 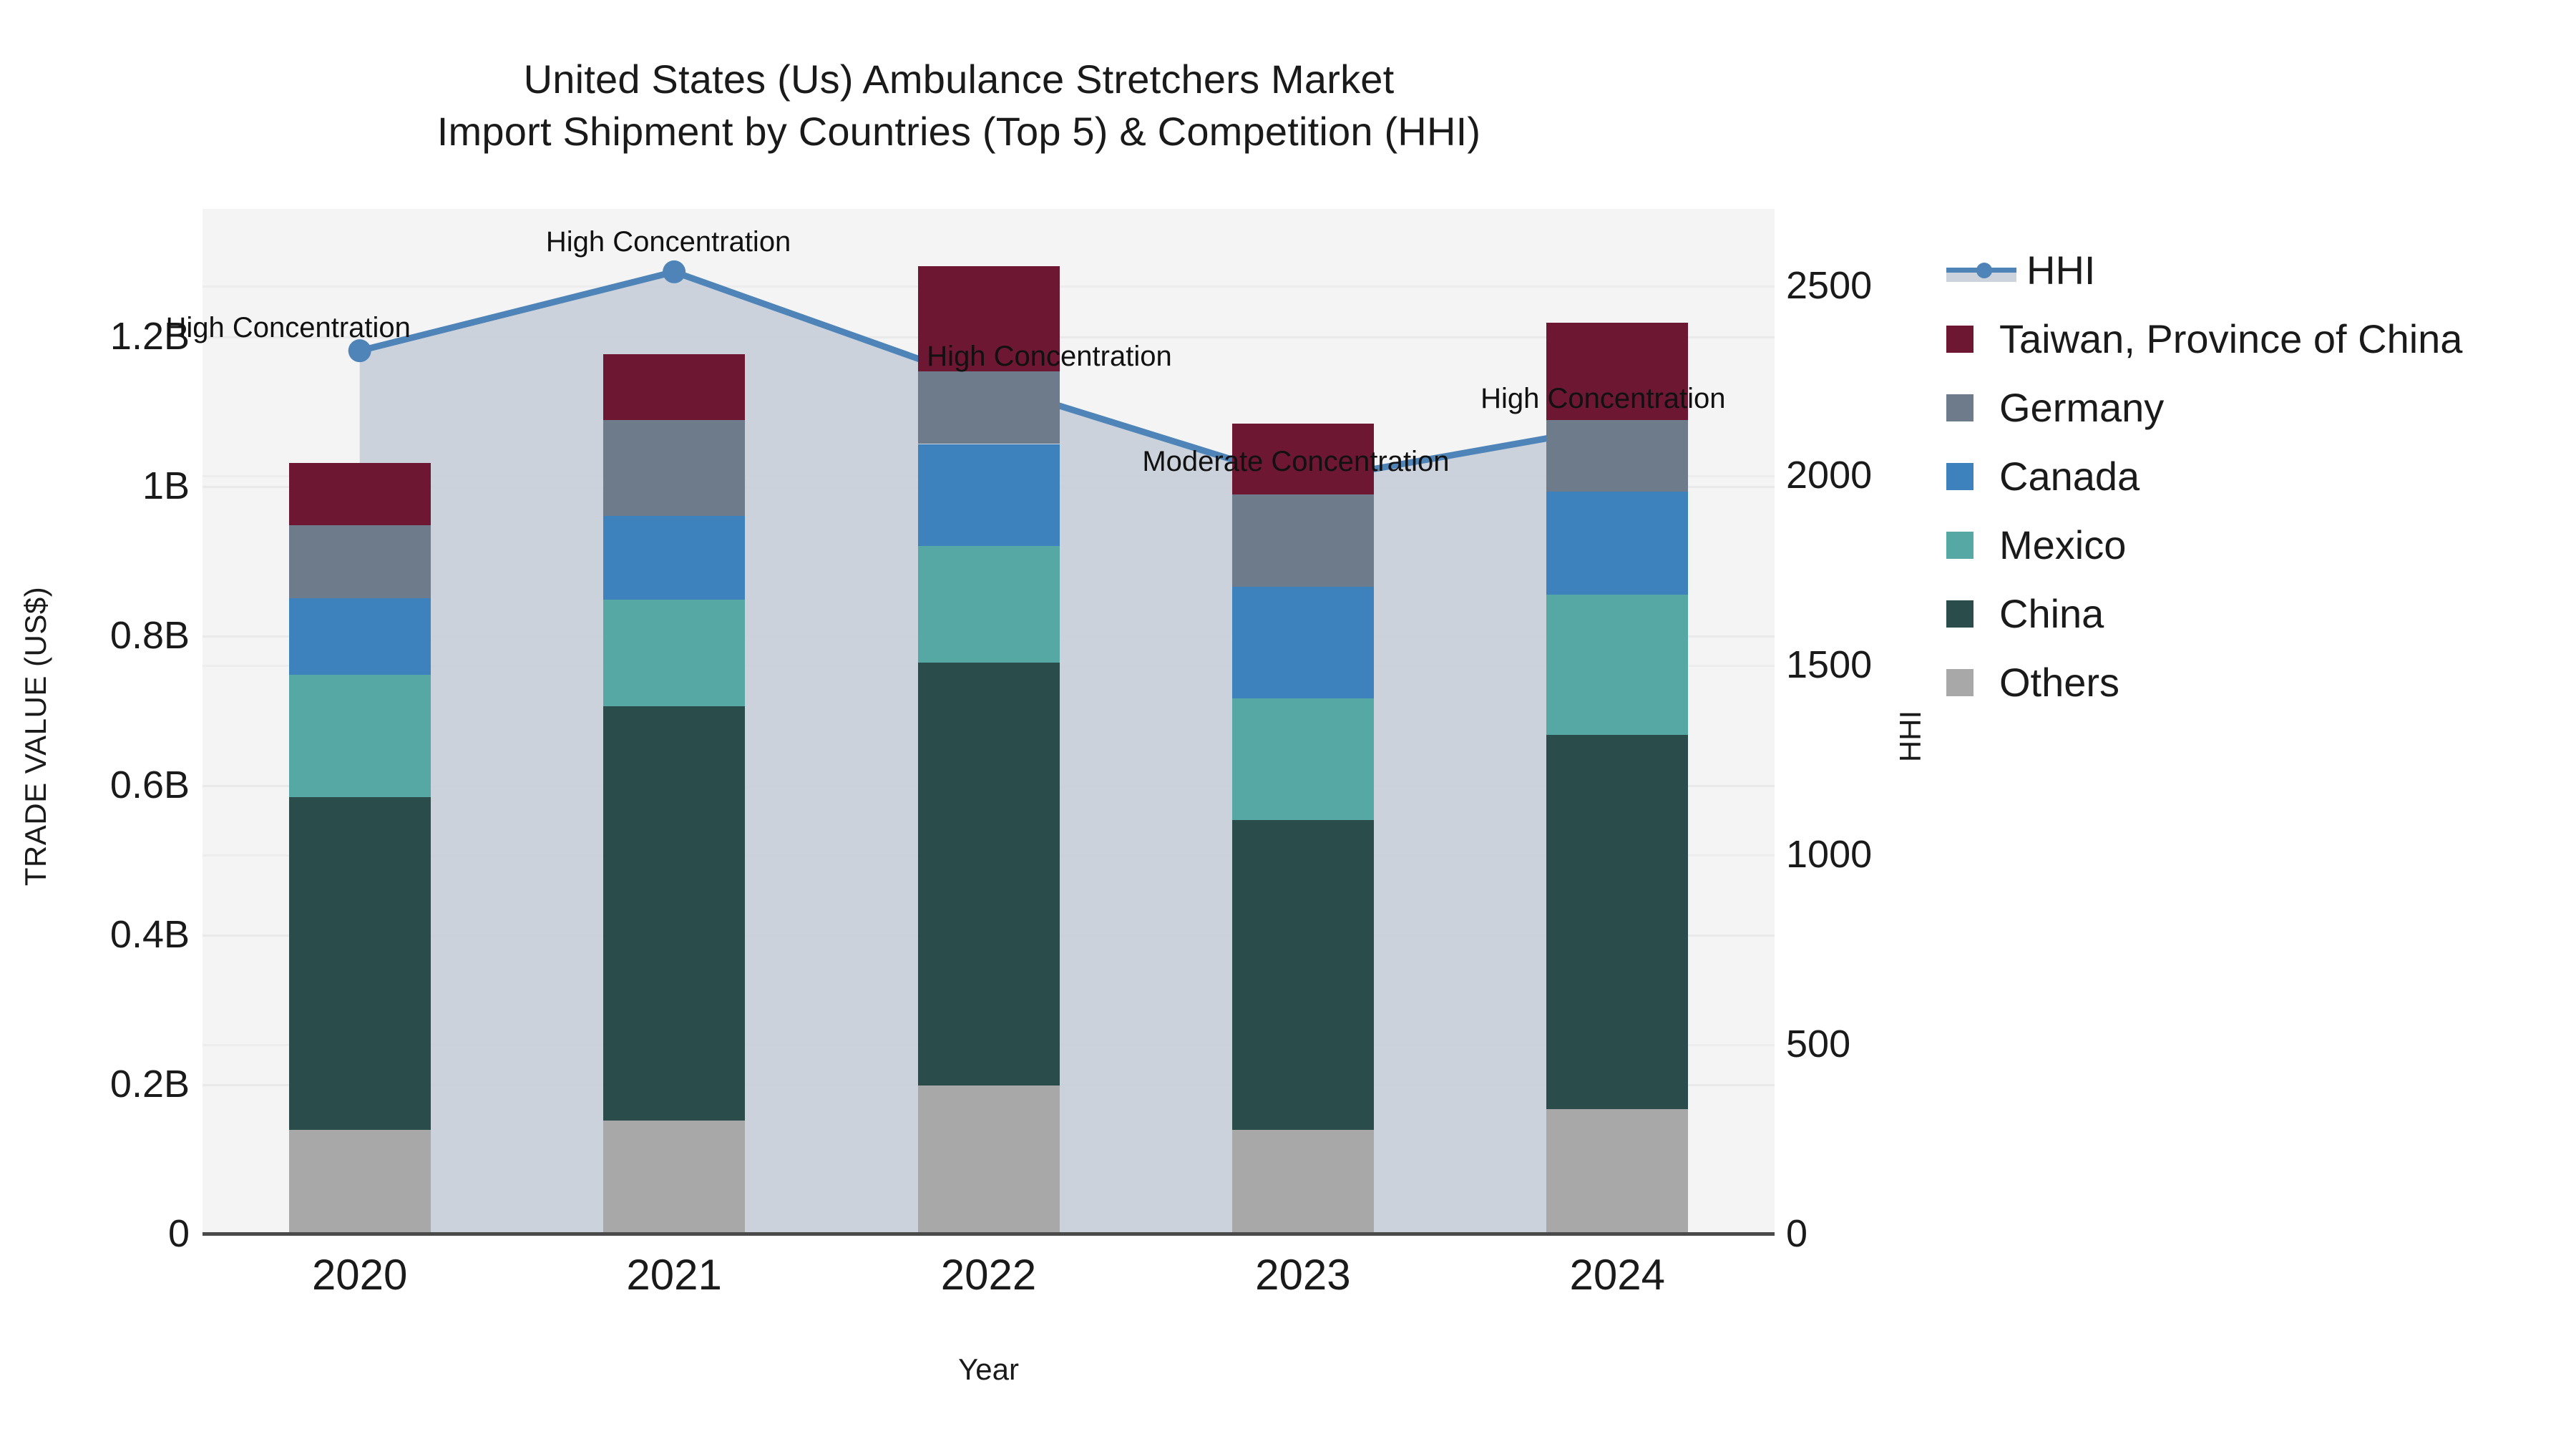 I want to click on bar-segment-china-2023, so click(x=1302, y=975).